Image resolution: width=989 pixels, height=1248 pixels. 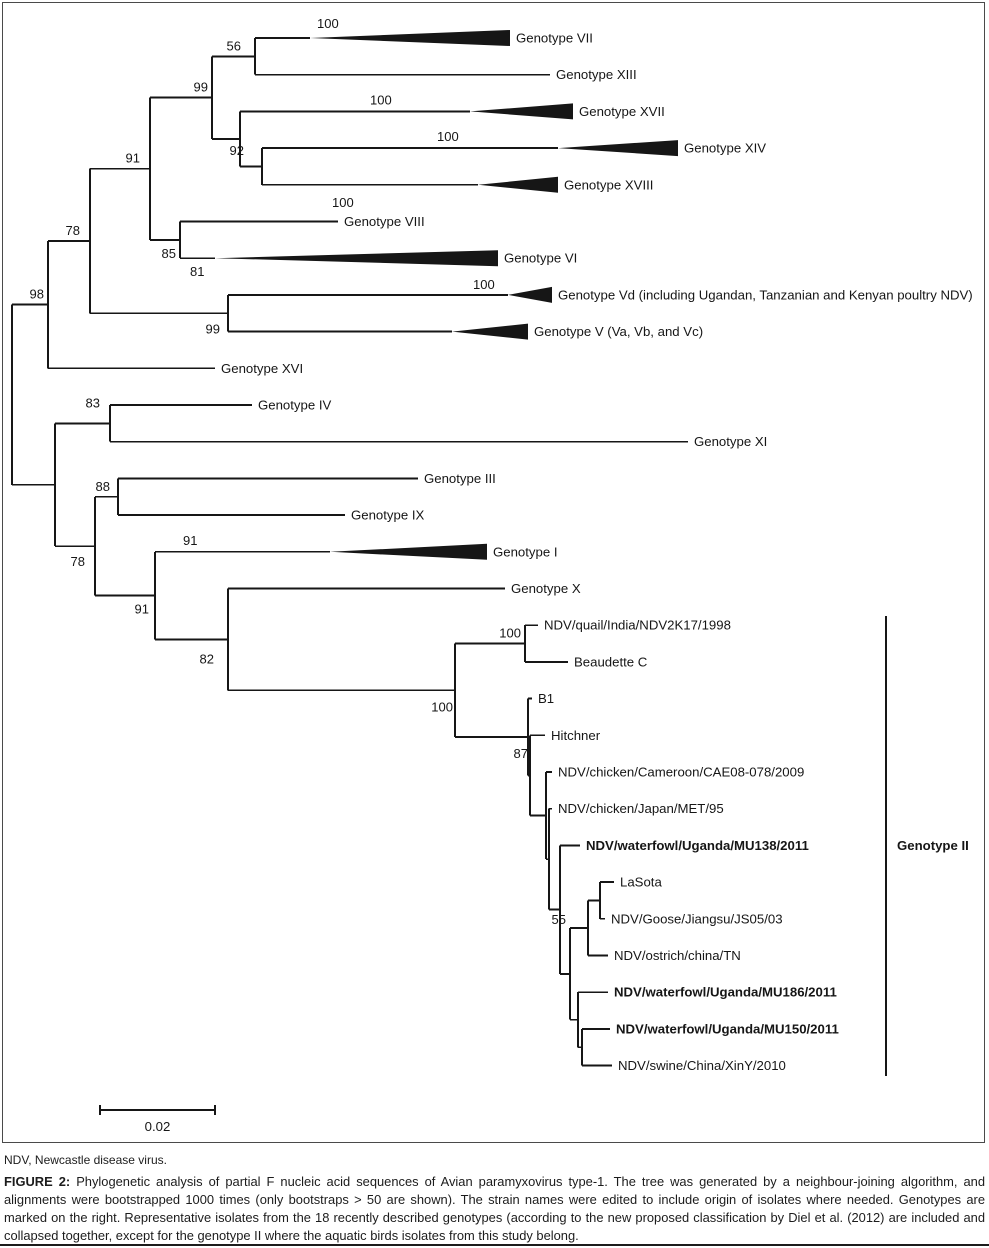 I want to click on tip-label: NDV/waterfowl/Uganda/MU138/2011, so click(x=697, y=845).